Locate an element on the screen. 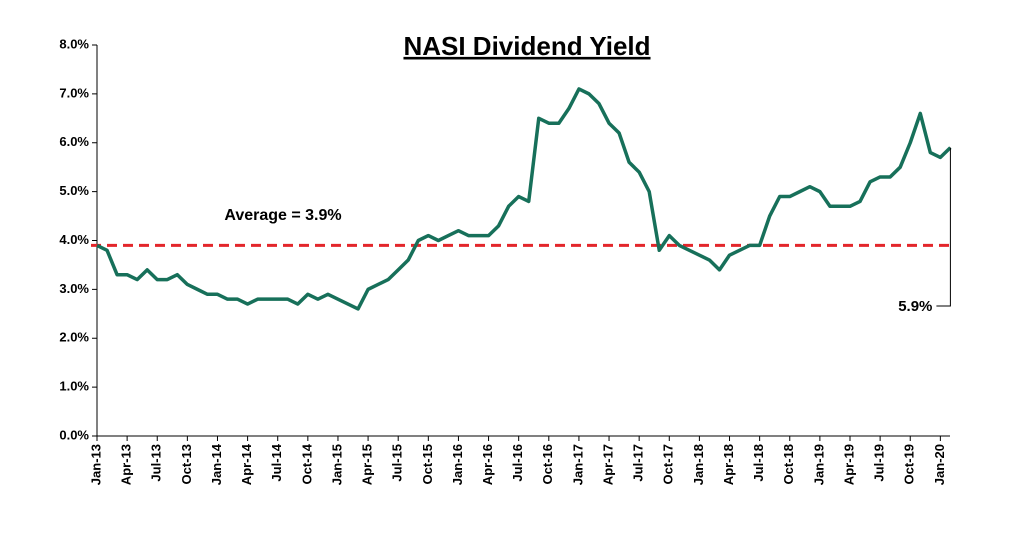 The height and width of the screenshot is (541, 1020). x-tick-label: Oct-16 is located at coordinates (547, 464).